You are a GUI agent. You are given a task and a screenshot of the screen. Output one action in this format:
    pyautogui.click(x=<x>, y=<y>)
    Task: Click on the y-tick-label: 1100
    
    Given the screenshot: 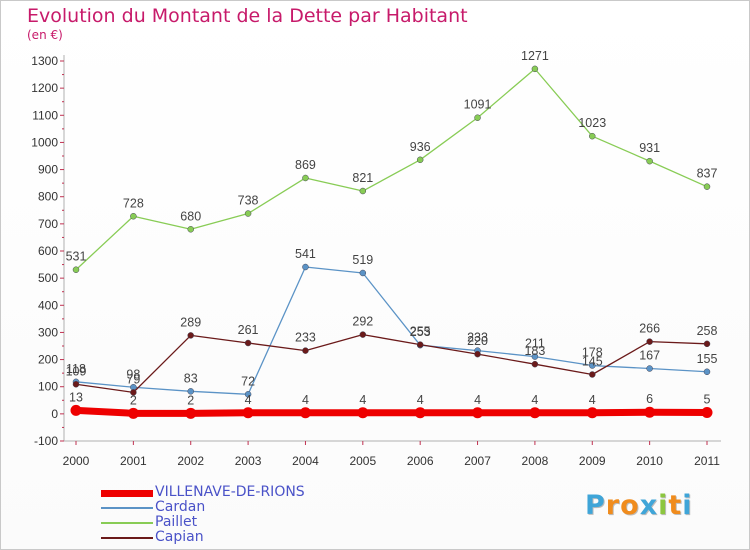 What is the action you would take?
    pyautogui.click(x=45, y=115)
    